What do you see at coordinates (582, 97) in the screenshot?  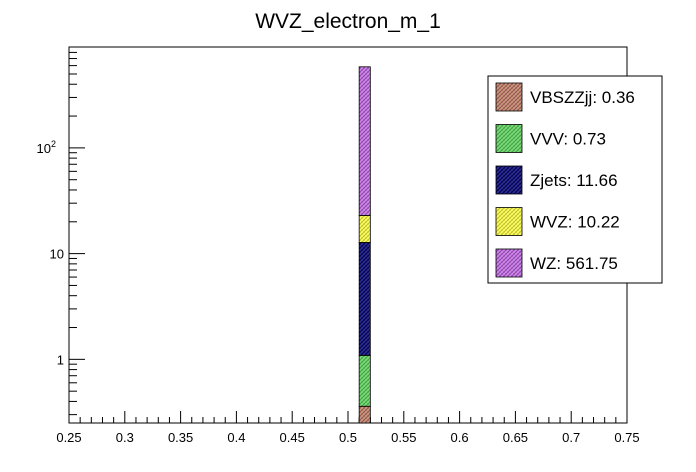 I see `legend-label: VBSZZjj: 0.36` at bounding box center [582, 97].